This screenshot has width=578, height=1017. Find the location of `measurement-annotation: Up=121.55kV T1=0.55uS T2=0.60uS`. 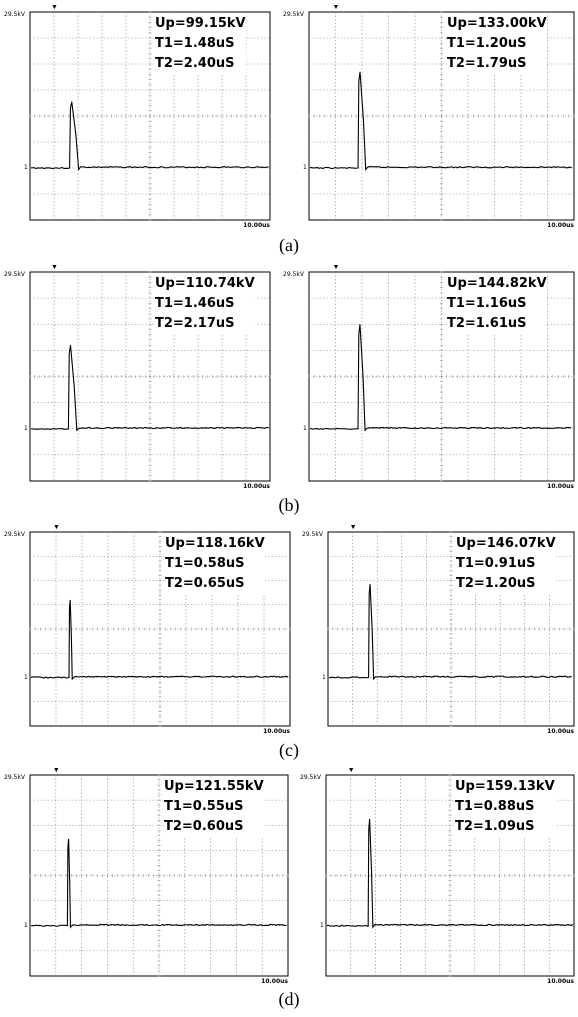

measurement-annotation: Up=121.55kV T1=0.55uS T2=0.60uS is located at coordinates (214, 807).